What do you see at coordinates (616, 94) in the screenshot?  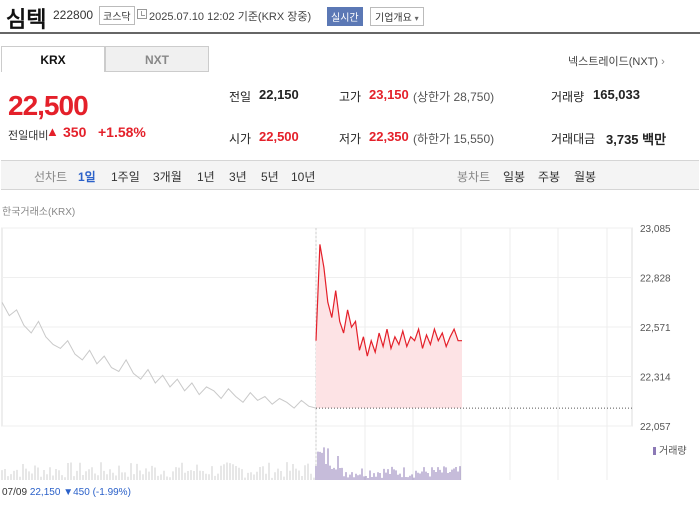 I see `volume-value: 165,033` at bounding box center [616, 94].